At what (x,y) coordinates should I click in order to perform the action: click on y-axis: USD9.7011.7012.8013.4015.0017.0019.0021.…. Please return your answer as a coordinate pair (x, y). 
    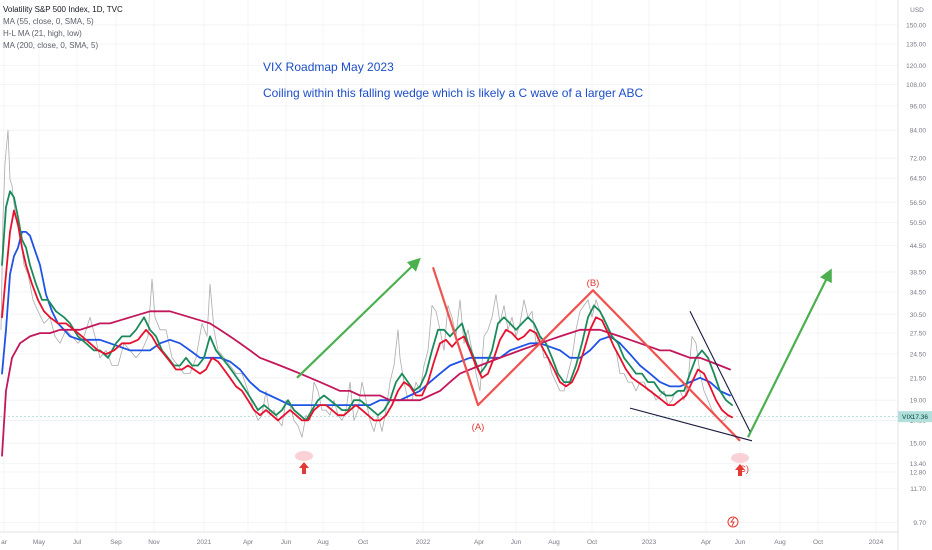
    Looking at the image, I should click on (914, 275).